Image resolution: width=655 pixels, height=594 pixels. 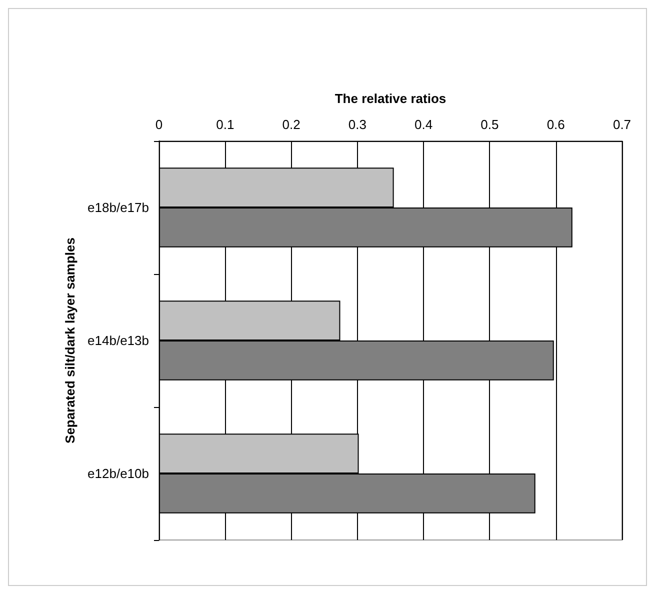 What do you see at coordinates (291, 124) in the screenshot?
I see `x-tick-label: 0.2` at bounding box center [291, 124].